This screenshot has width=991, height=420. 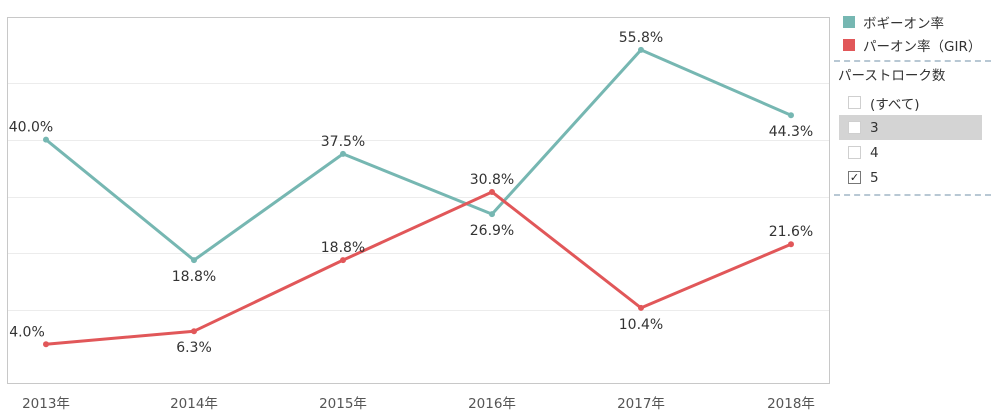 I want to click on x-tick-label: 2014年, so click(x=194, y=404).